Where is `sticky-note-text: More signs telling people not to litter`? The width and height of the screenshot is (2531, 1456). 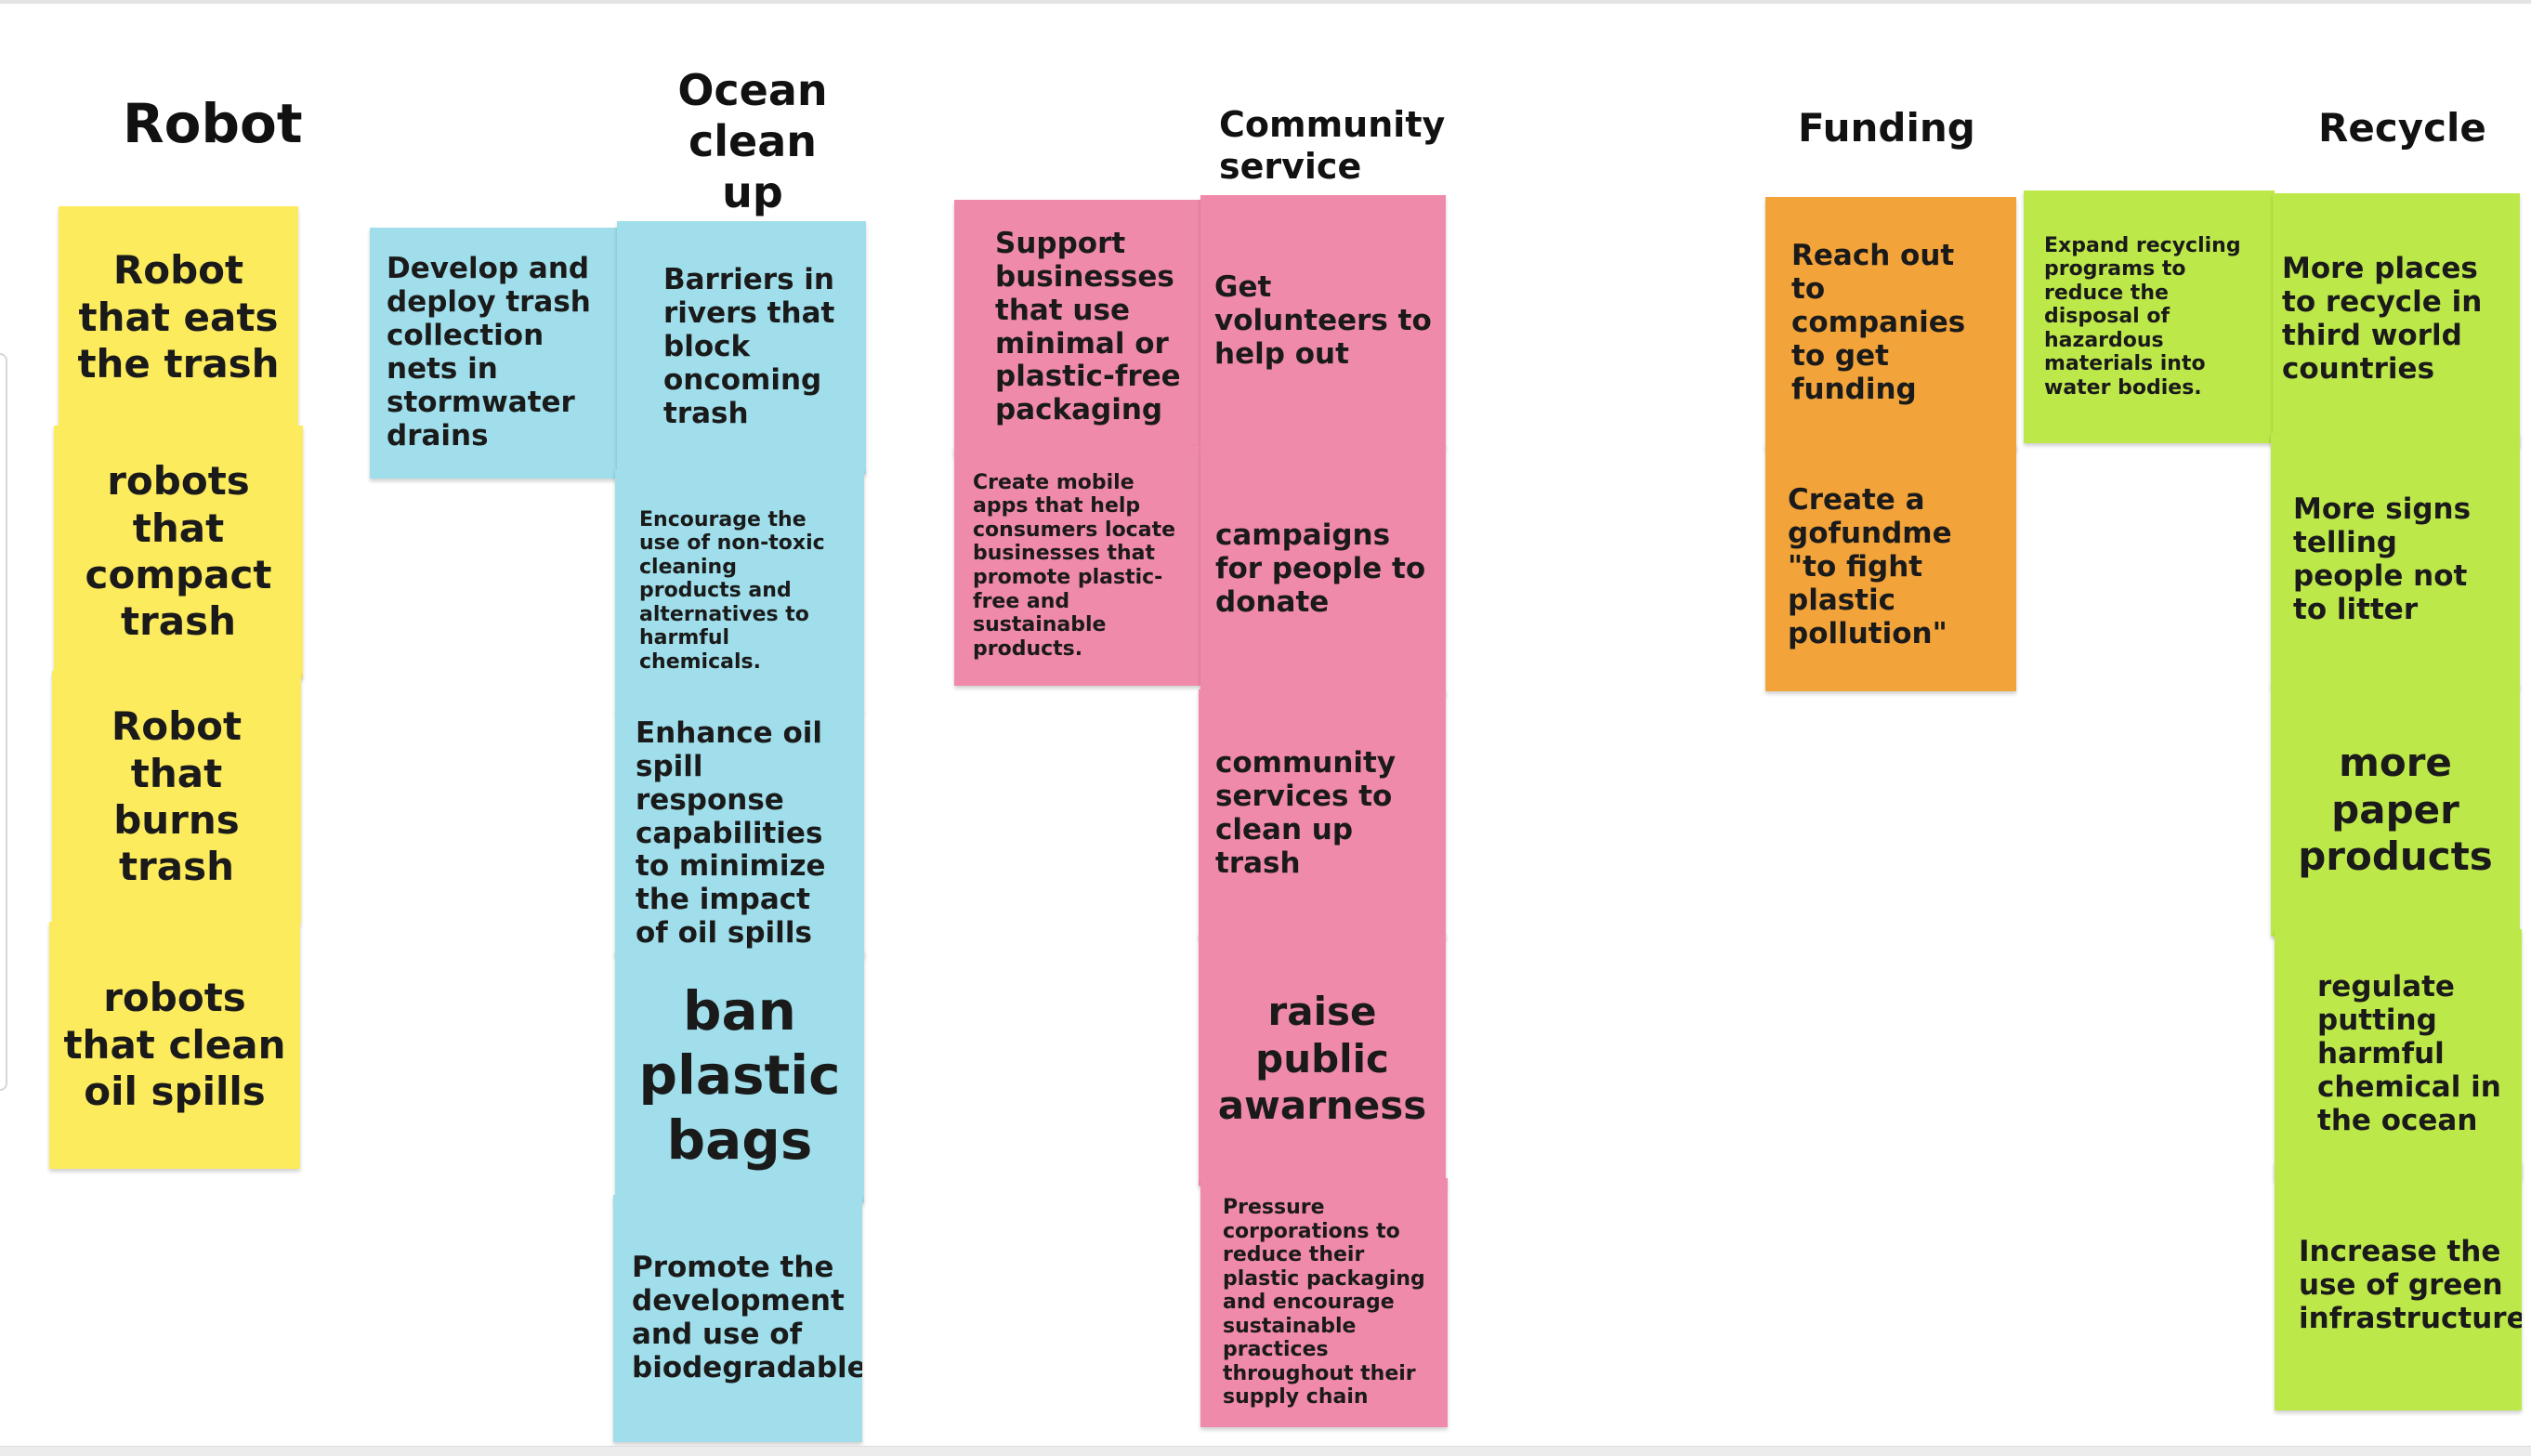
sticky-note-text: More signs telling people not to litter is located at coordinates (2382, 559).